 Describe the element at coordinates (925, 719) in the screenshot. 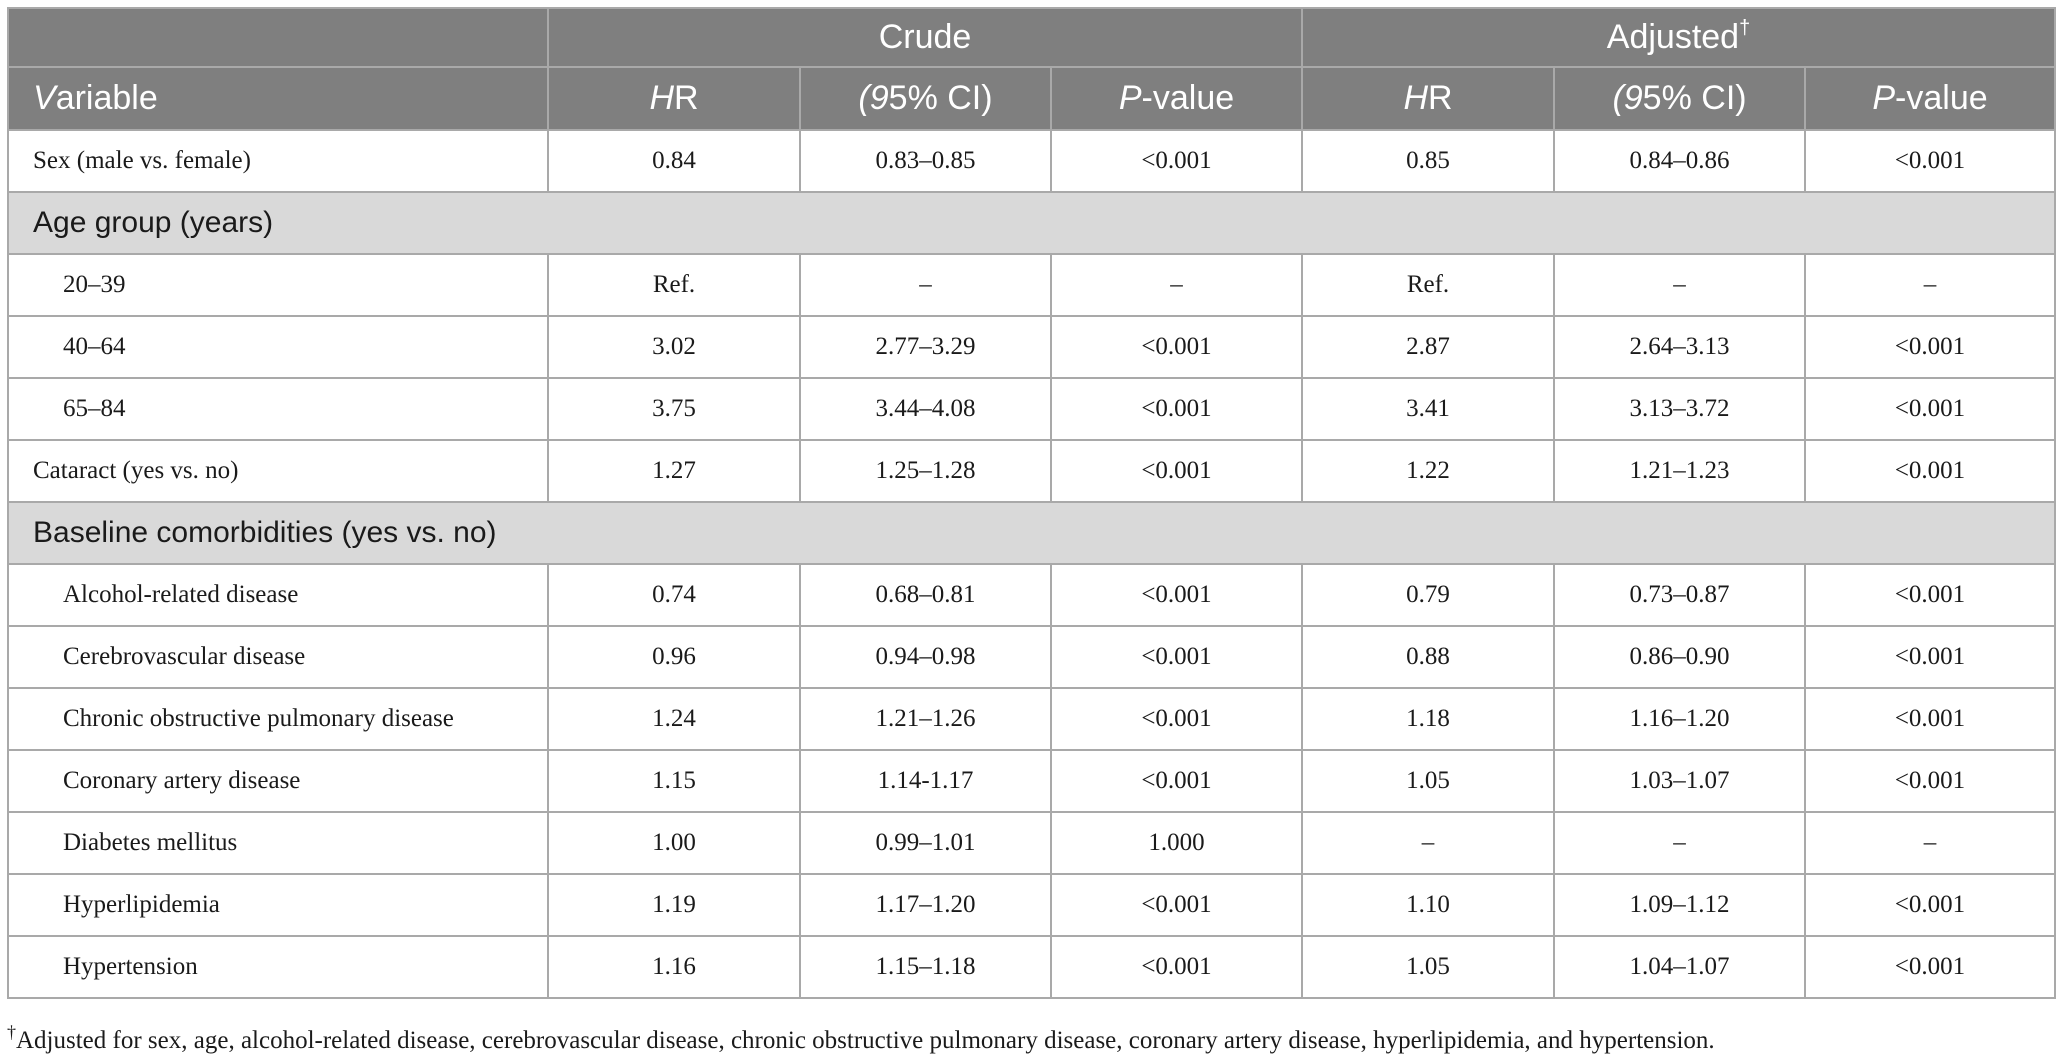

I see `data-cell: 1.21–1.26` at that location.